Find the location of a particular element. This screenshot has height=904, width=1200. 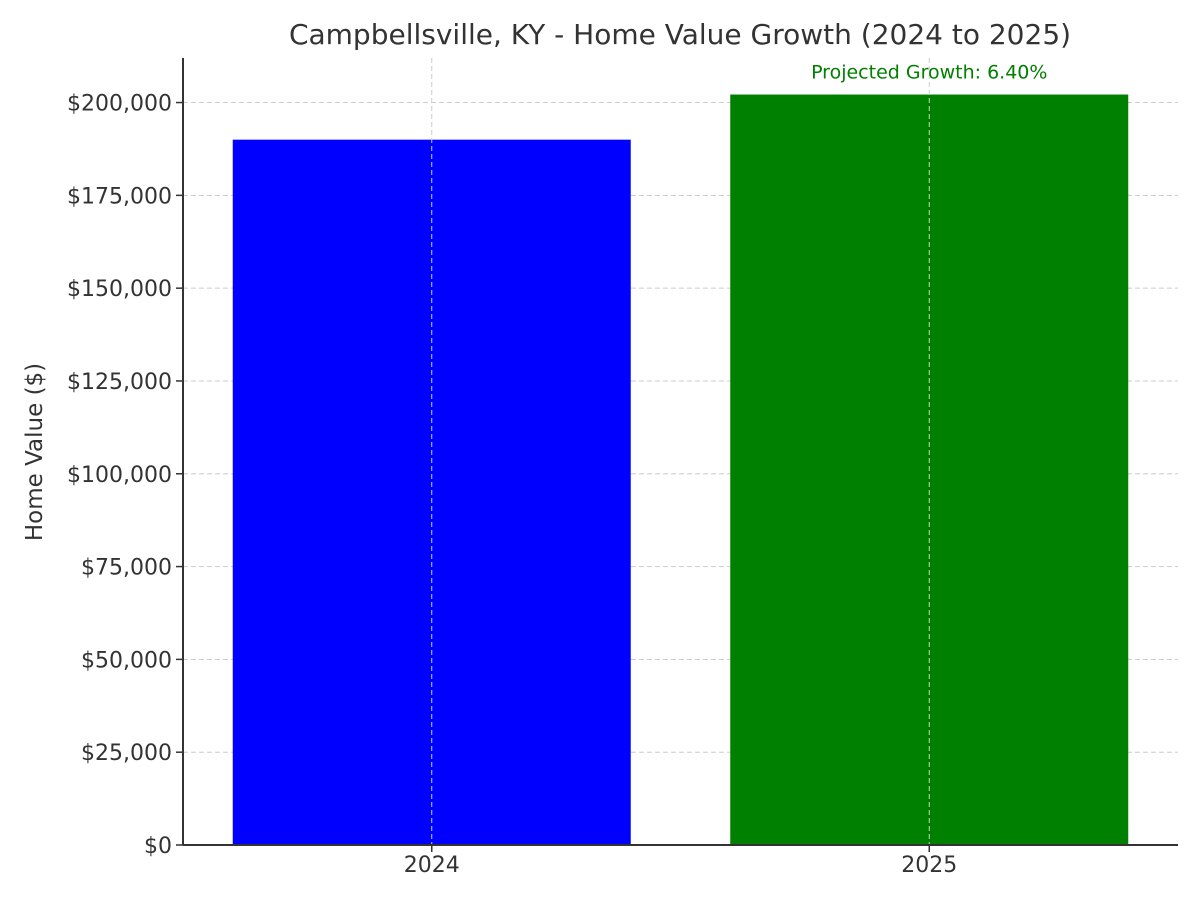

y-tick-label: $200,000 is located at coordinates (119, 104).